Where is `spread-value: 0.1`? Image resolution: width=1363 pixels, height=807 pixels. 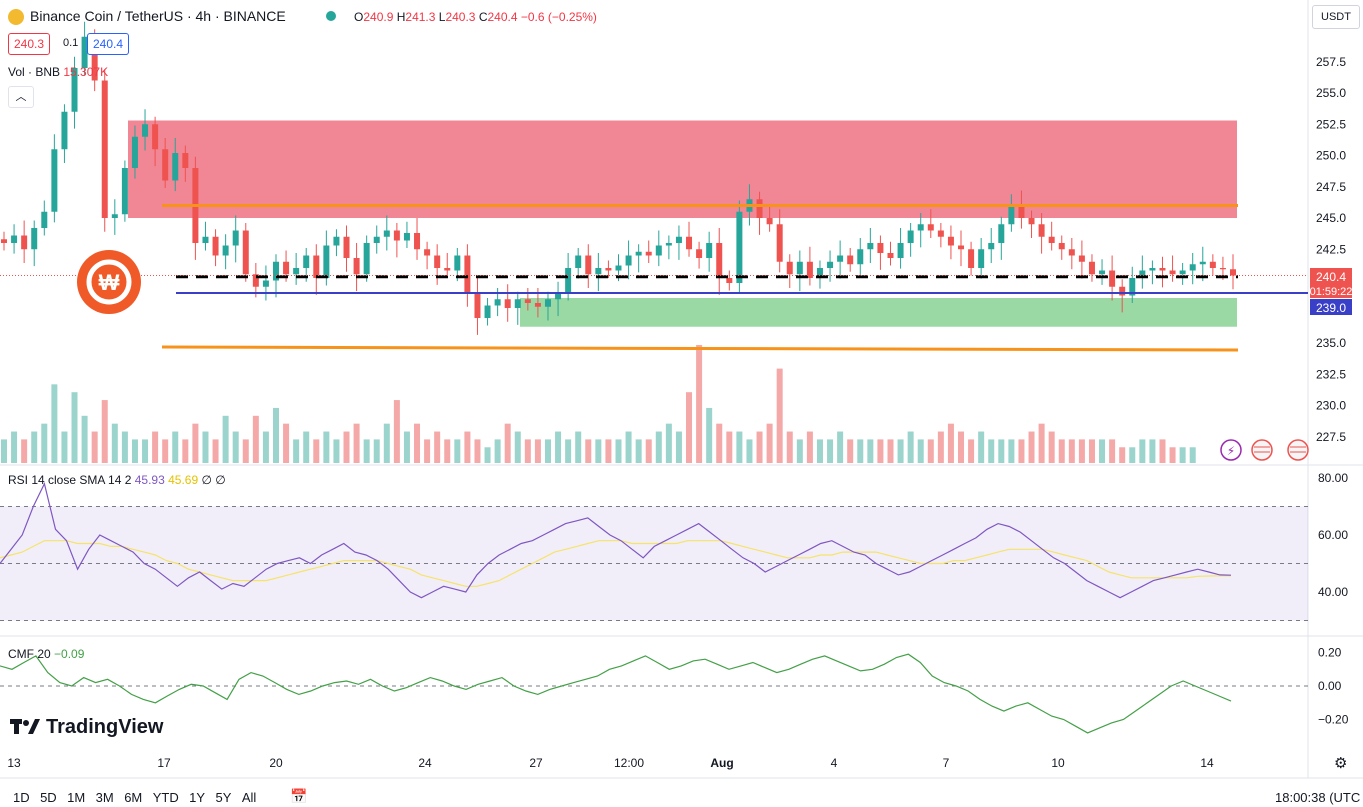 spread-value: 0.1 is located at coordinates (71, 43).